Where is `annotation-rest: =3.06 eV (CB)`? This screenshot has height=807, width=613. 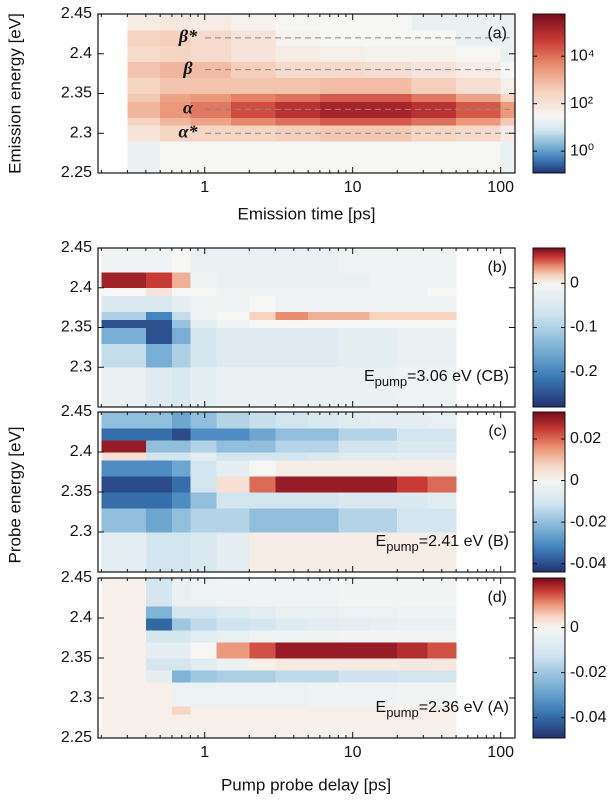 annotation-rest: =3.06 eV (CB) is located at coordinates (458, 376).